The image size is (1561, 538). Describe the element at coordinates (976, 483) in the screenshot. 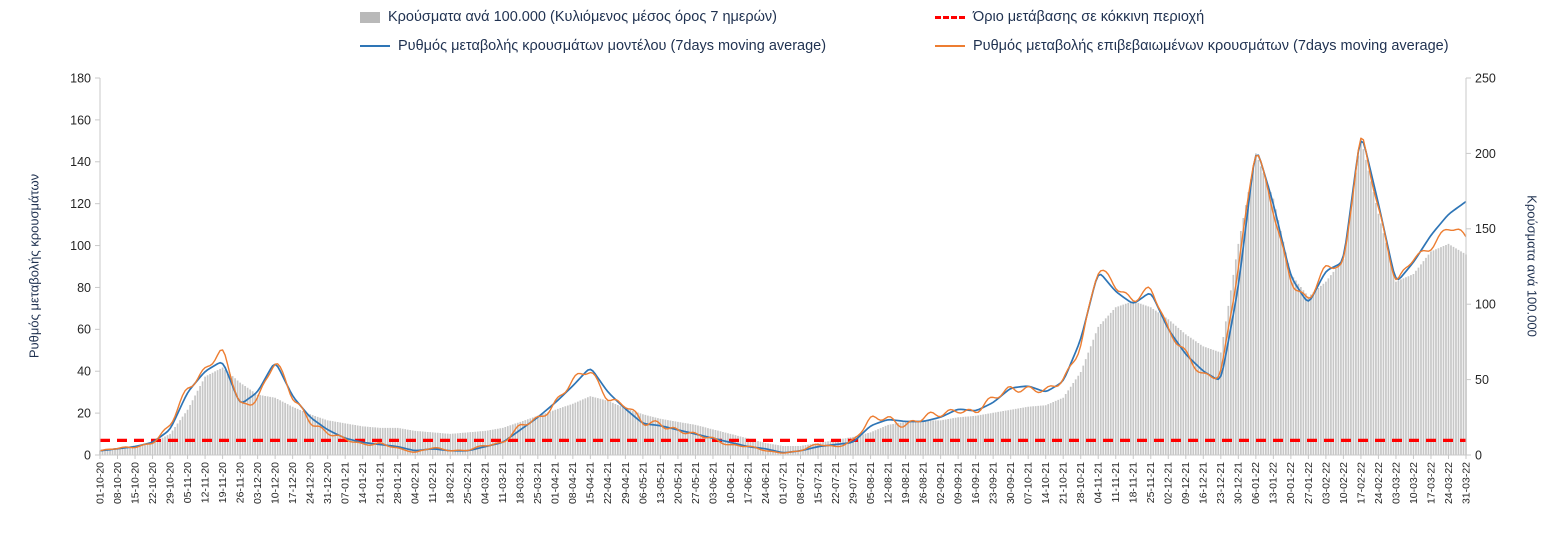

I see `svg-text: 16-09-21` at that location.